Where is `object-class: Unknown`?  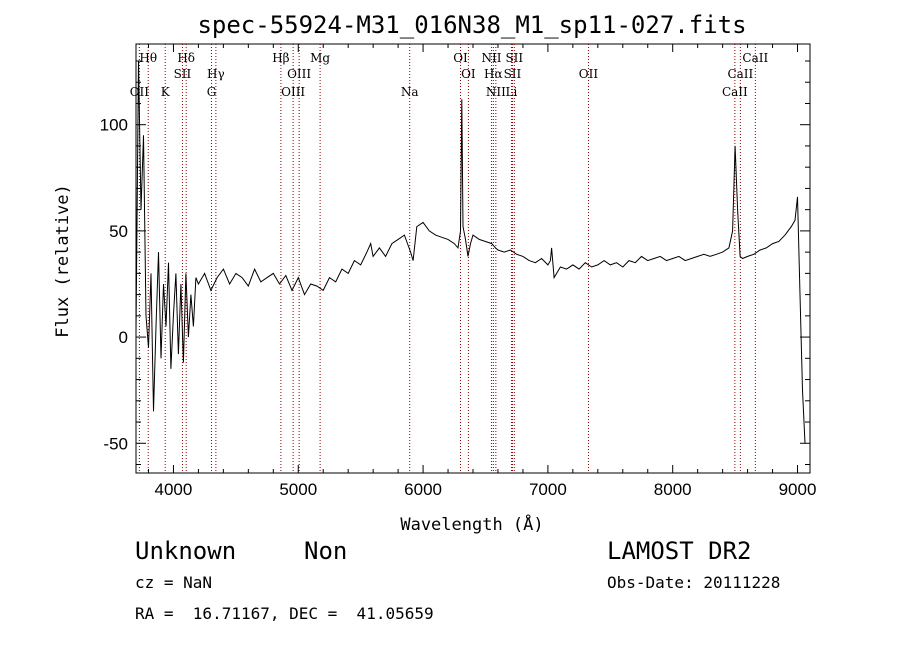 object-class: Unknown is located at coordinates (186, 551).